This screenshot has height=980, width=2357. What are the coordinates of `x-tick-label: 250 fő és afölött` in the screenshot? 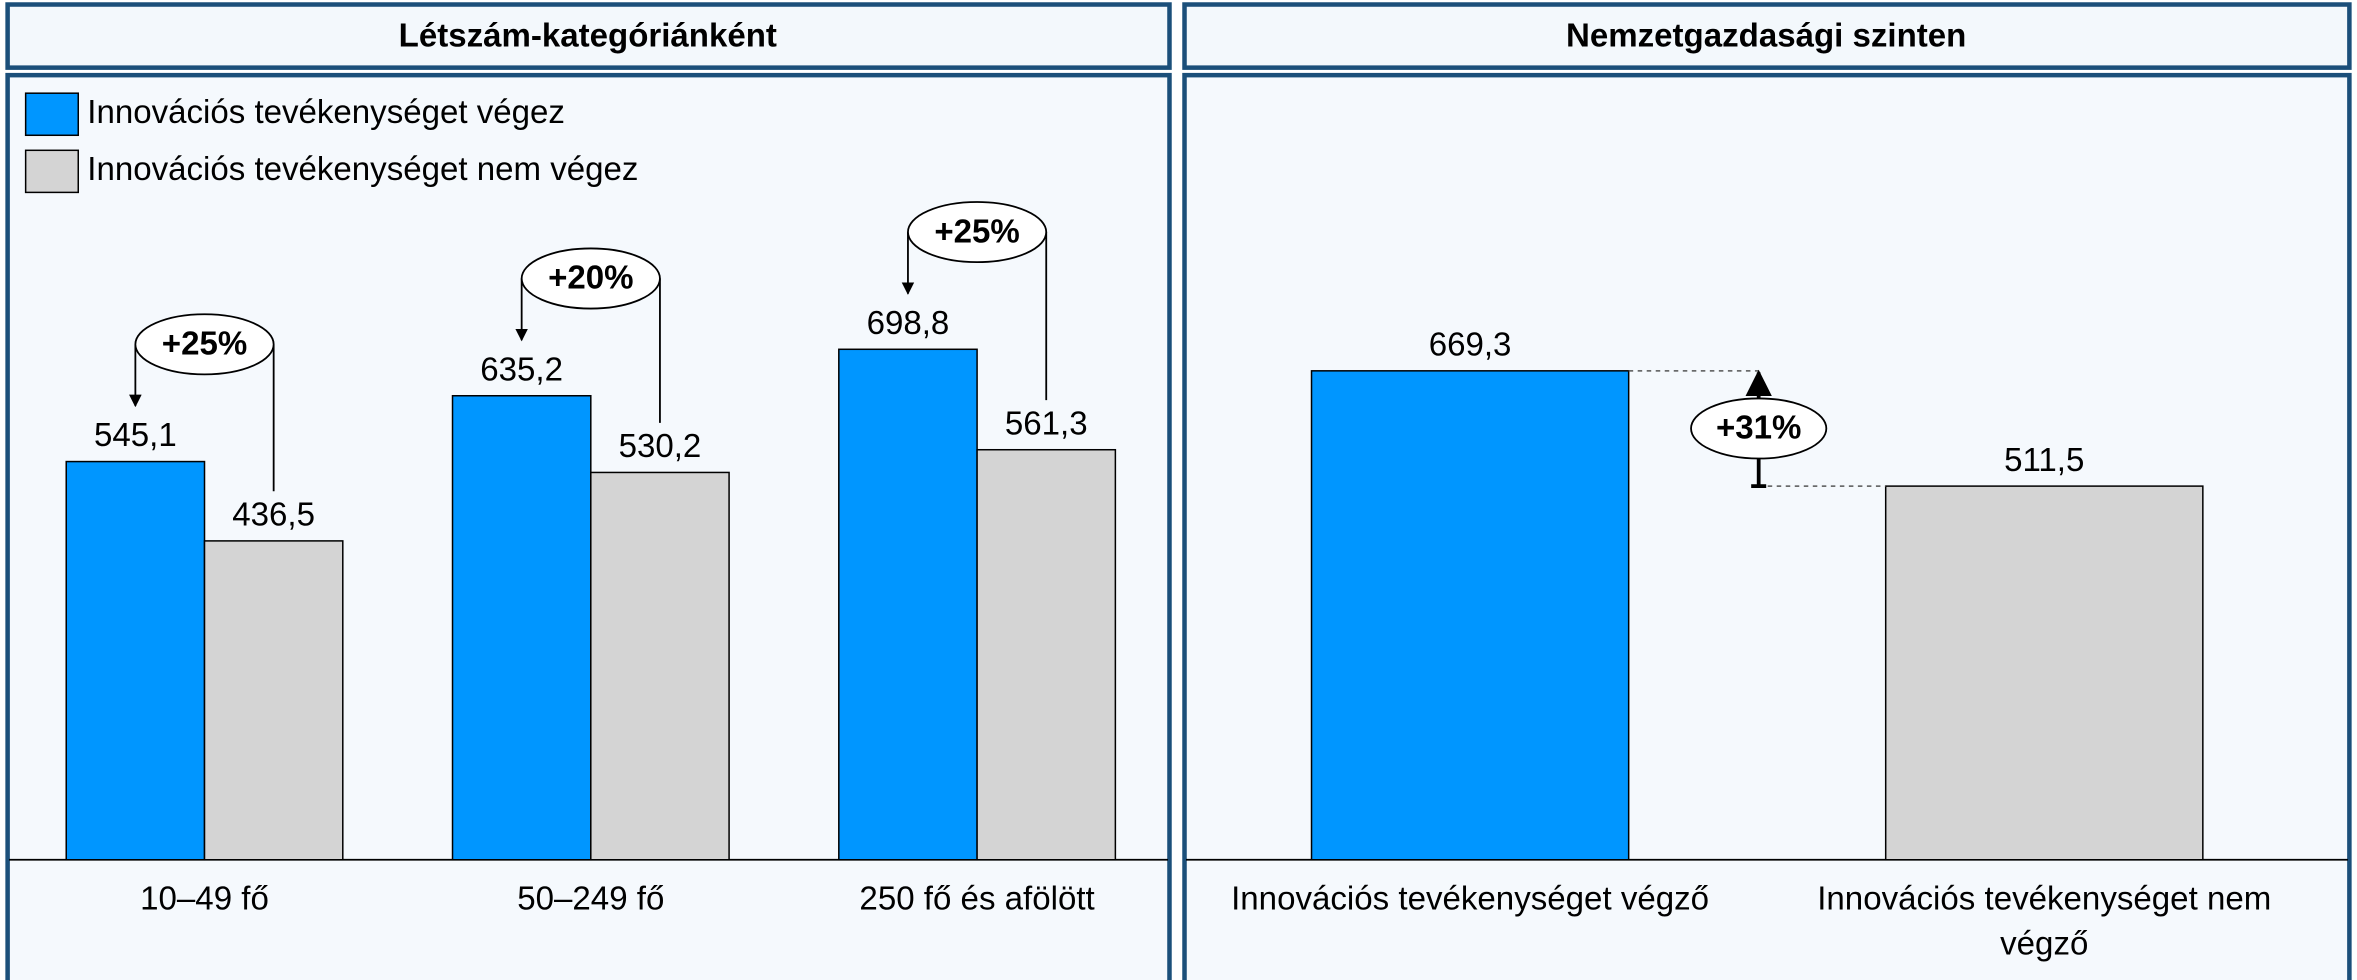 It's located at (977, 898).